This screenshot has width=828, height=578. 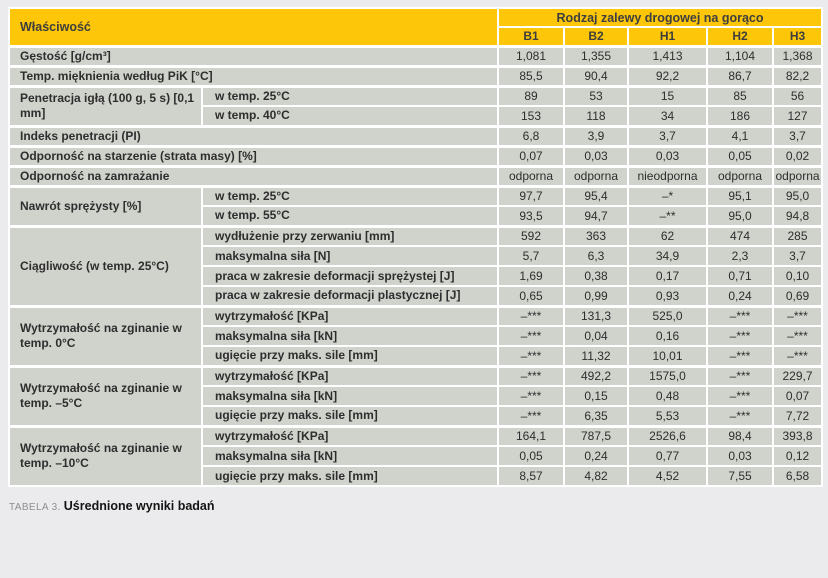 What do you see at coordinates (531, 276) in the screenshot?
I see `value-cell-b1: 1,69` at bounding box center [531, 276].